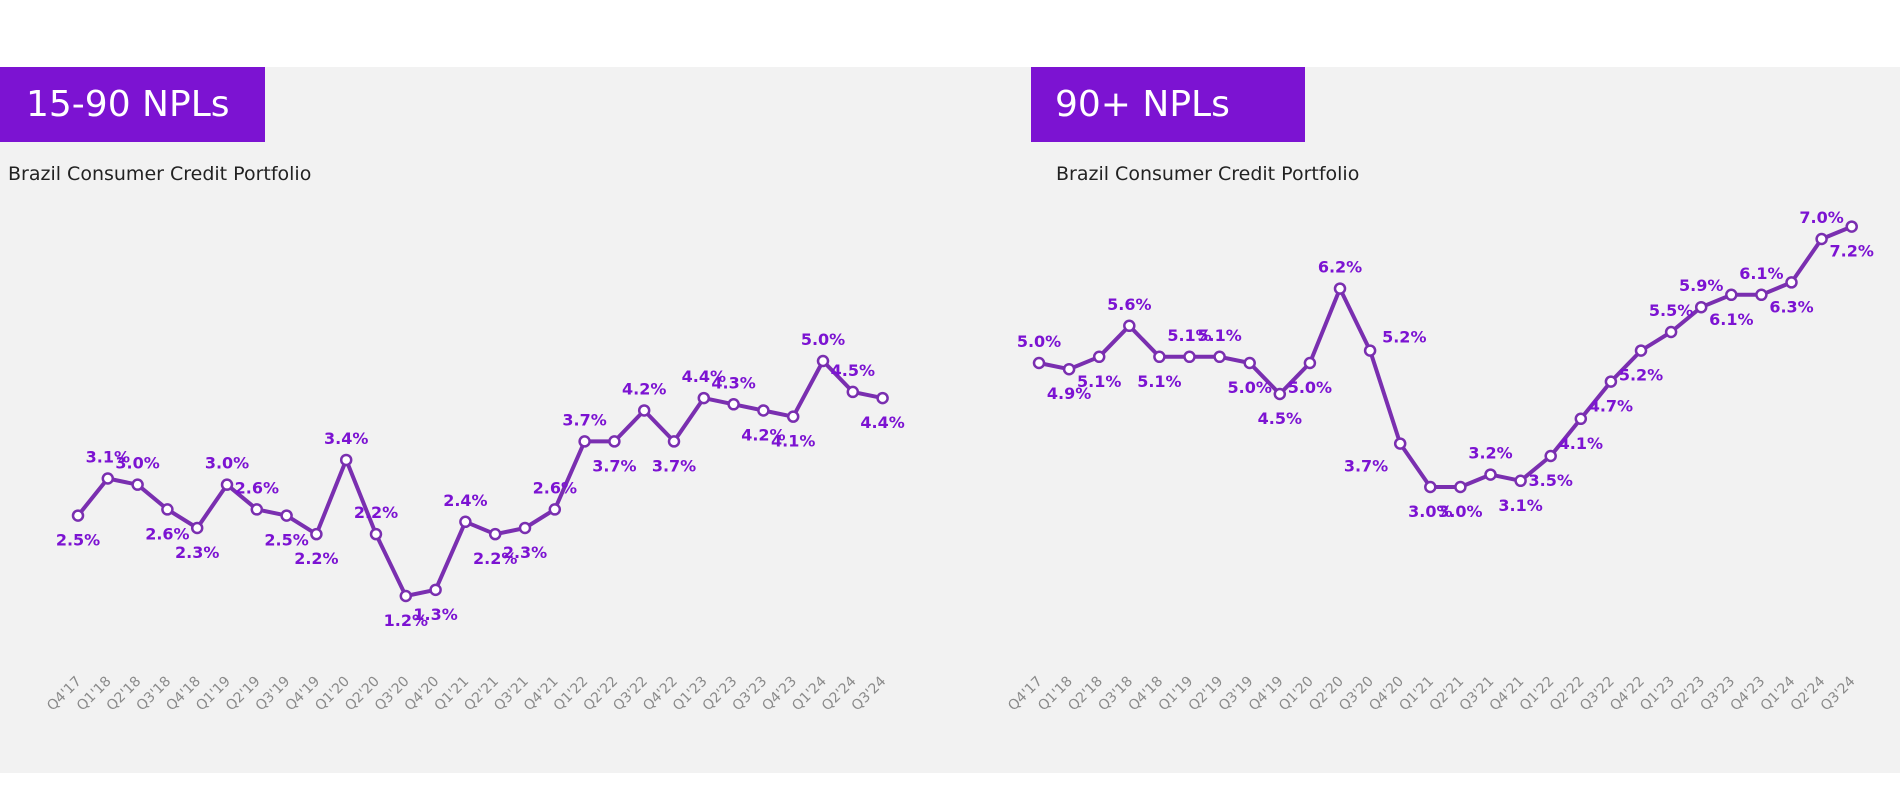 This screenshot has width=1900, height=808. What do you see at coordinates (1551, 480) in the screenshot?
I see `data-label: 3.5%` at bounding box center [1551, 480].